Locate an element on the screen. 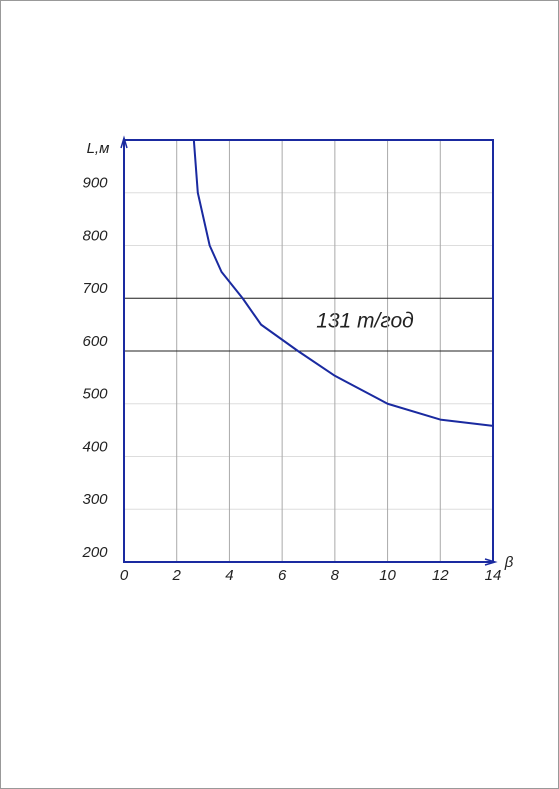 Image resolution: width=559 pixels, height=789 pixels. y-tick-label: 400 is located at coordinates (95, 446).